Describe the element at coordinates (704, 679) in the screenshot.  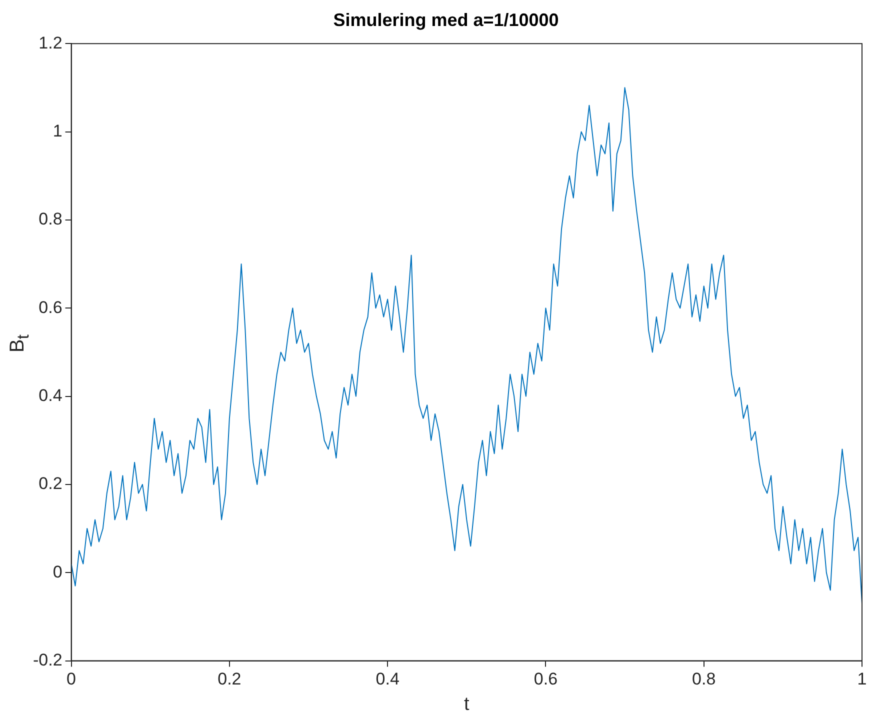
I see `x-tick-label: 0.8` at that location.